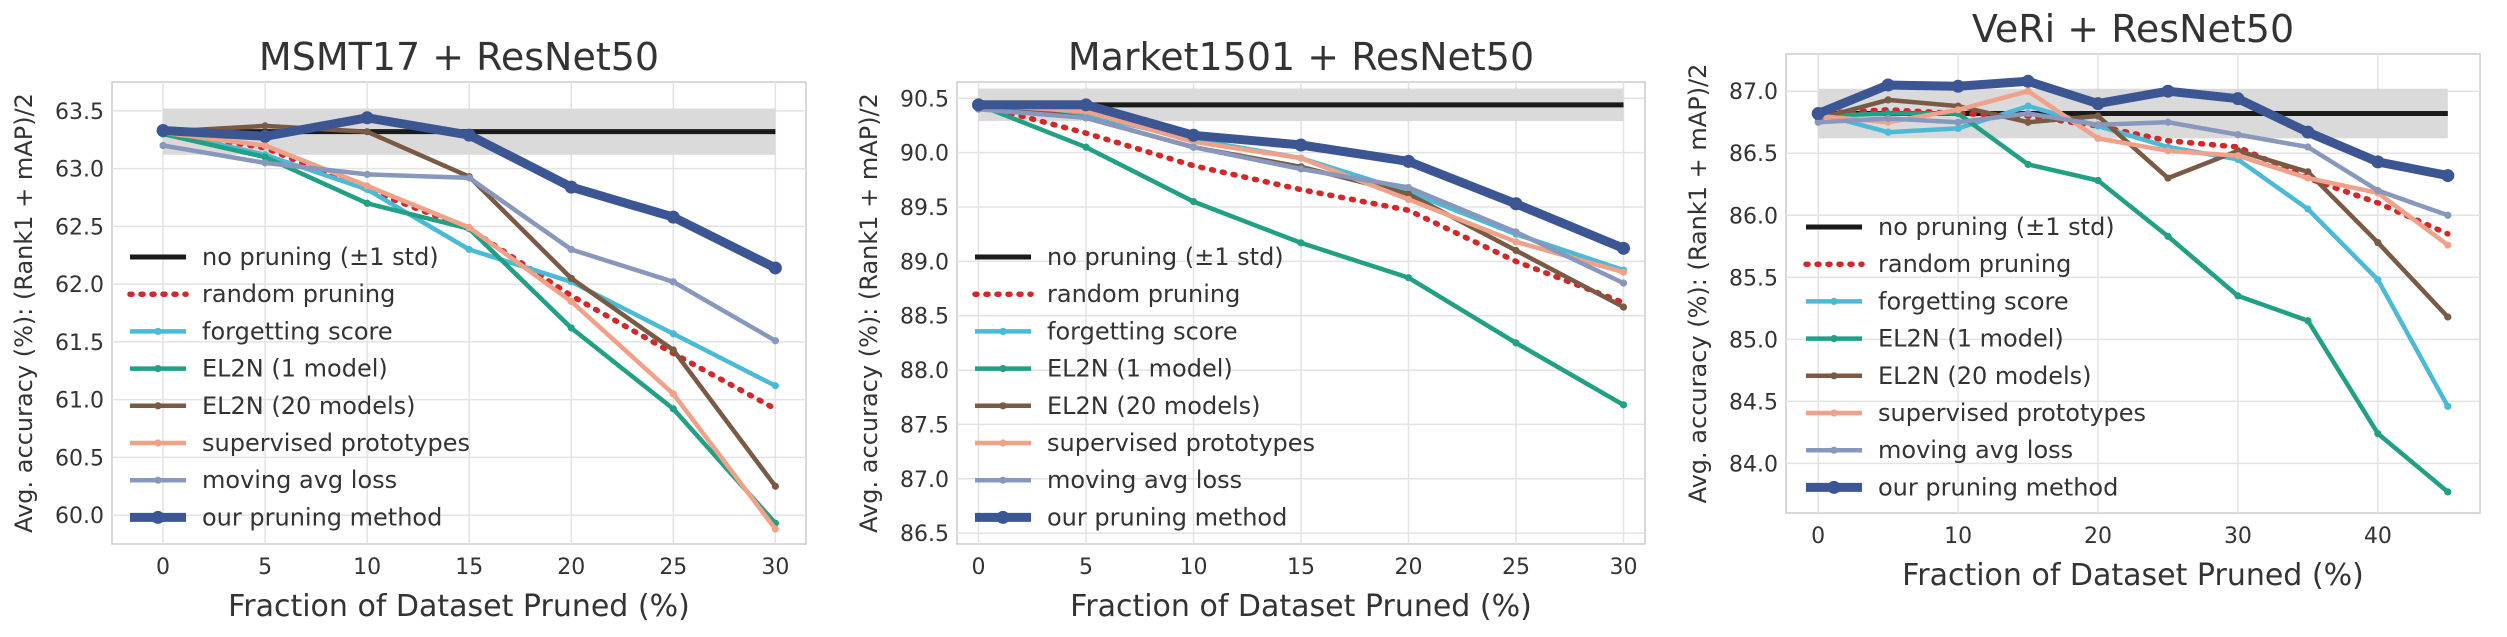 The width and height of the screenshot is (2507, 637). What do you see at coordinates (309, 406) in the screenshot?
I see `legend-label: EL2N (20 models)` at bounding box center [309, 406].